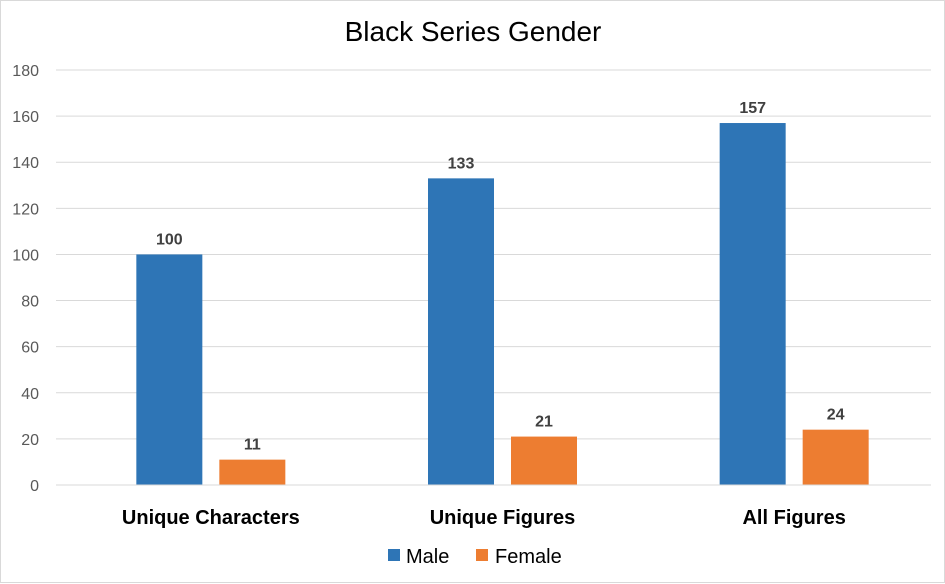  Describe the element at coordinates (427, 557) in the screenshot. I see `legend-label-male: Male` at that location.